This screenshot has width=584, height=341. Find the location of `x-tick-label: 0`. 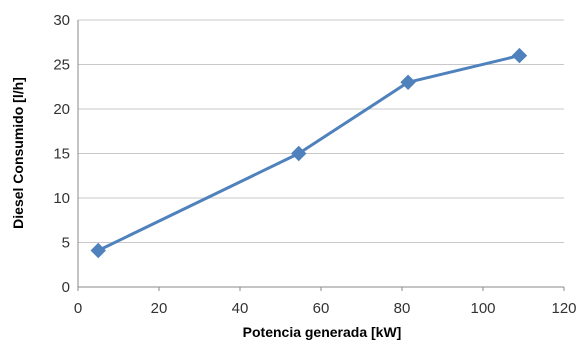

x-tick-label: 0 is located at coordinates (78, 308).